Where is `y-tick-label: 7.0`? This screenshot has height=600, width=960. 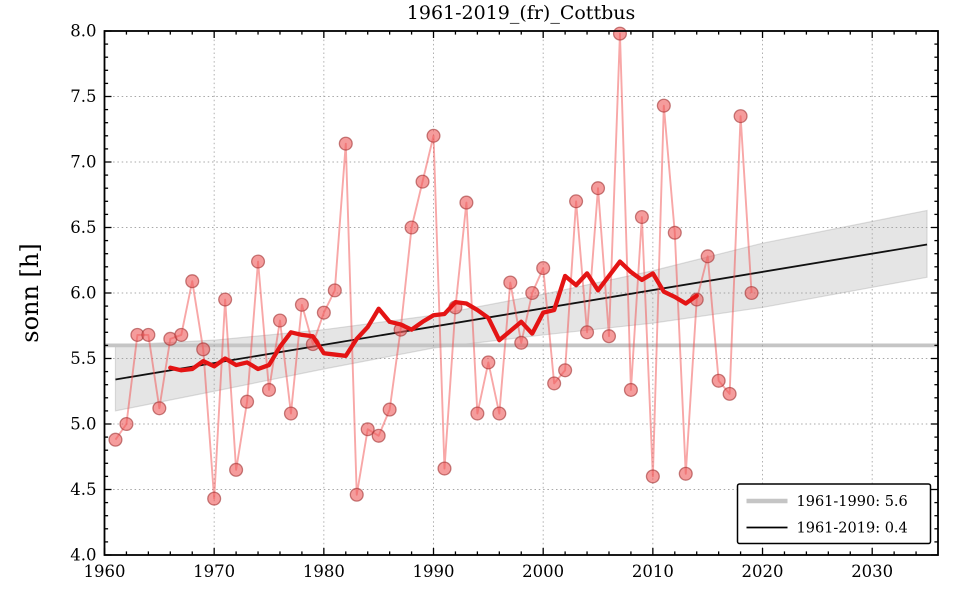
y-tick-label: 7.0 is located at coordinates (83, 162).